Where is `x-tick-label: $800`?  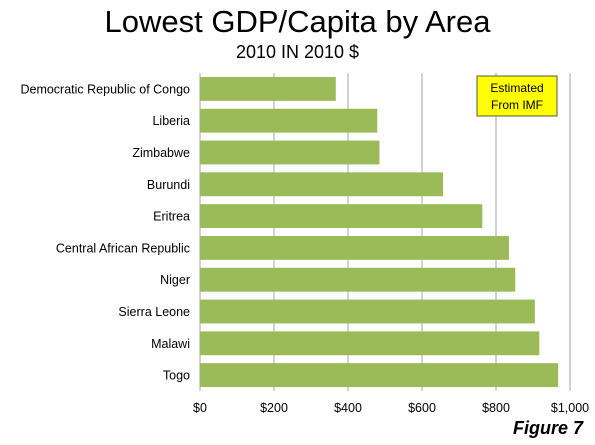 x-tick-label: $800 is located at coordinates (496, 408).